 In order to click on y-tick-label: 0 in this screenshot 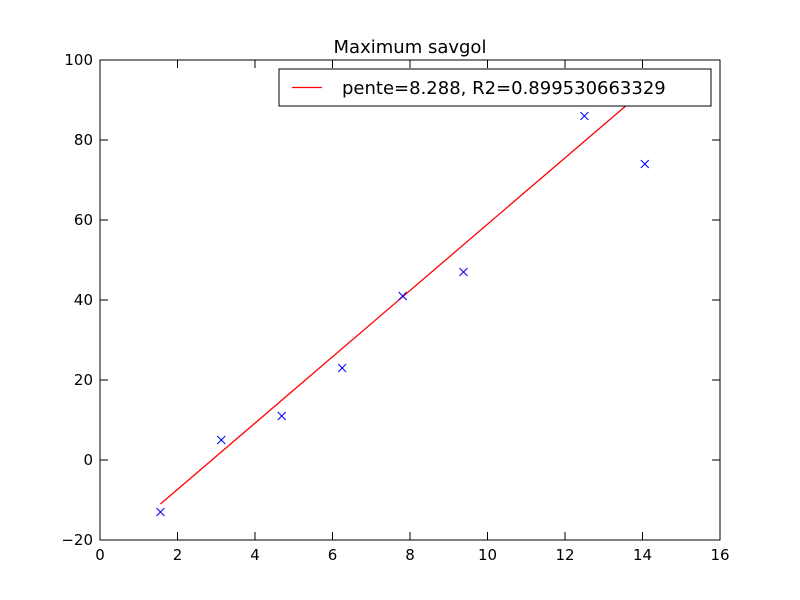, I will do `click(88, 460)`.